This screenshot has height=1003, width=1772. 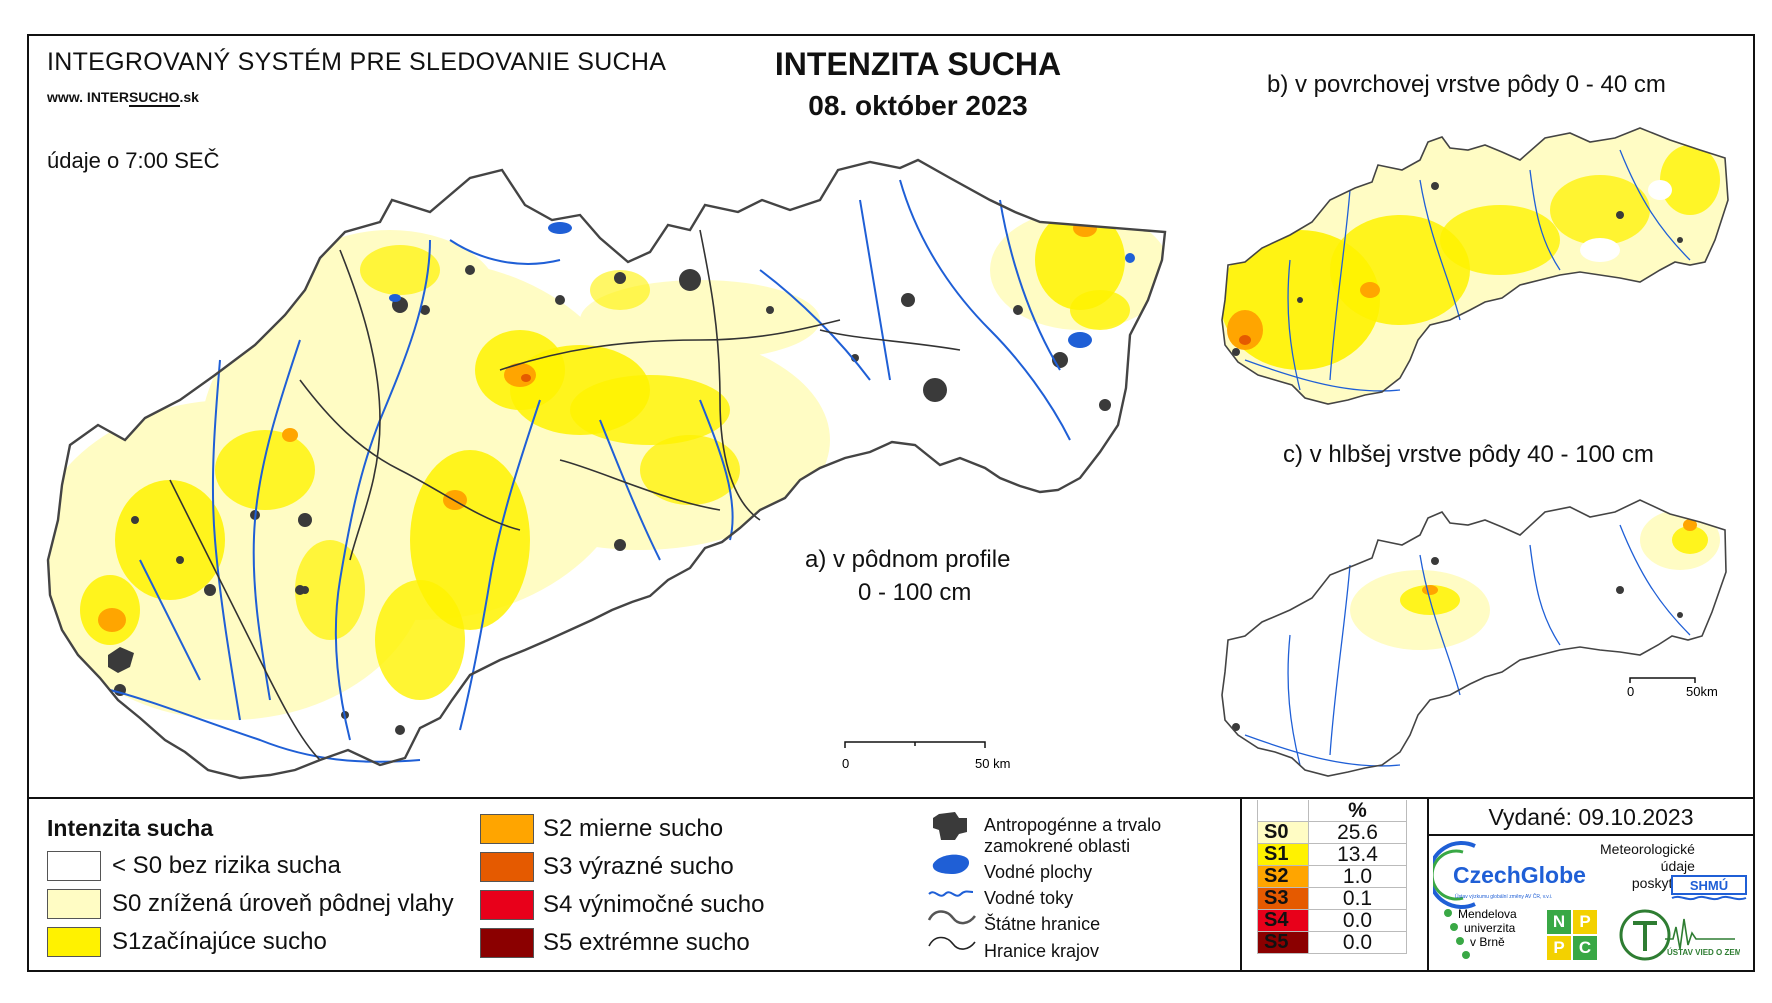 I want to click on shmu-text: SHMÚ, so click(x=1709, y=885).